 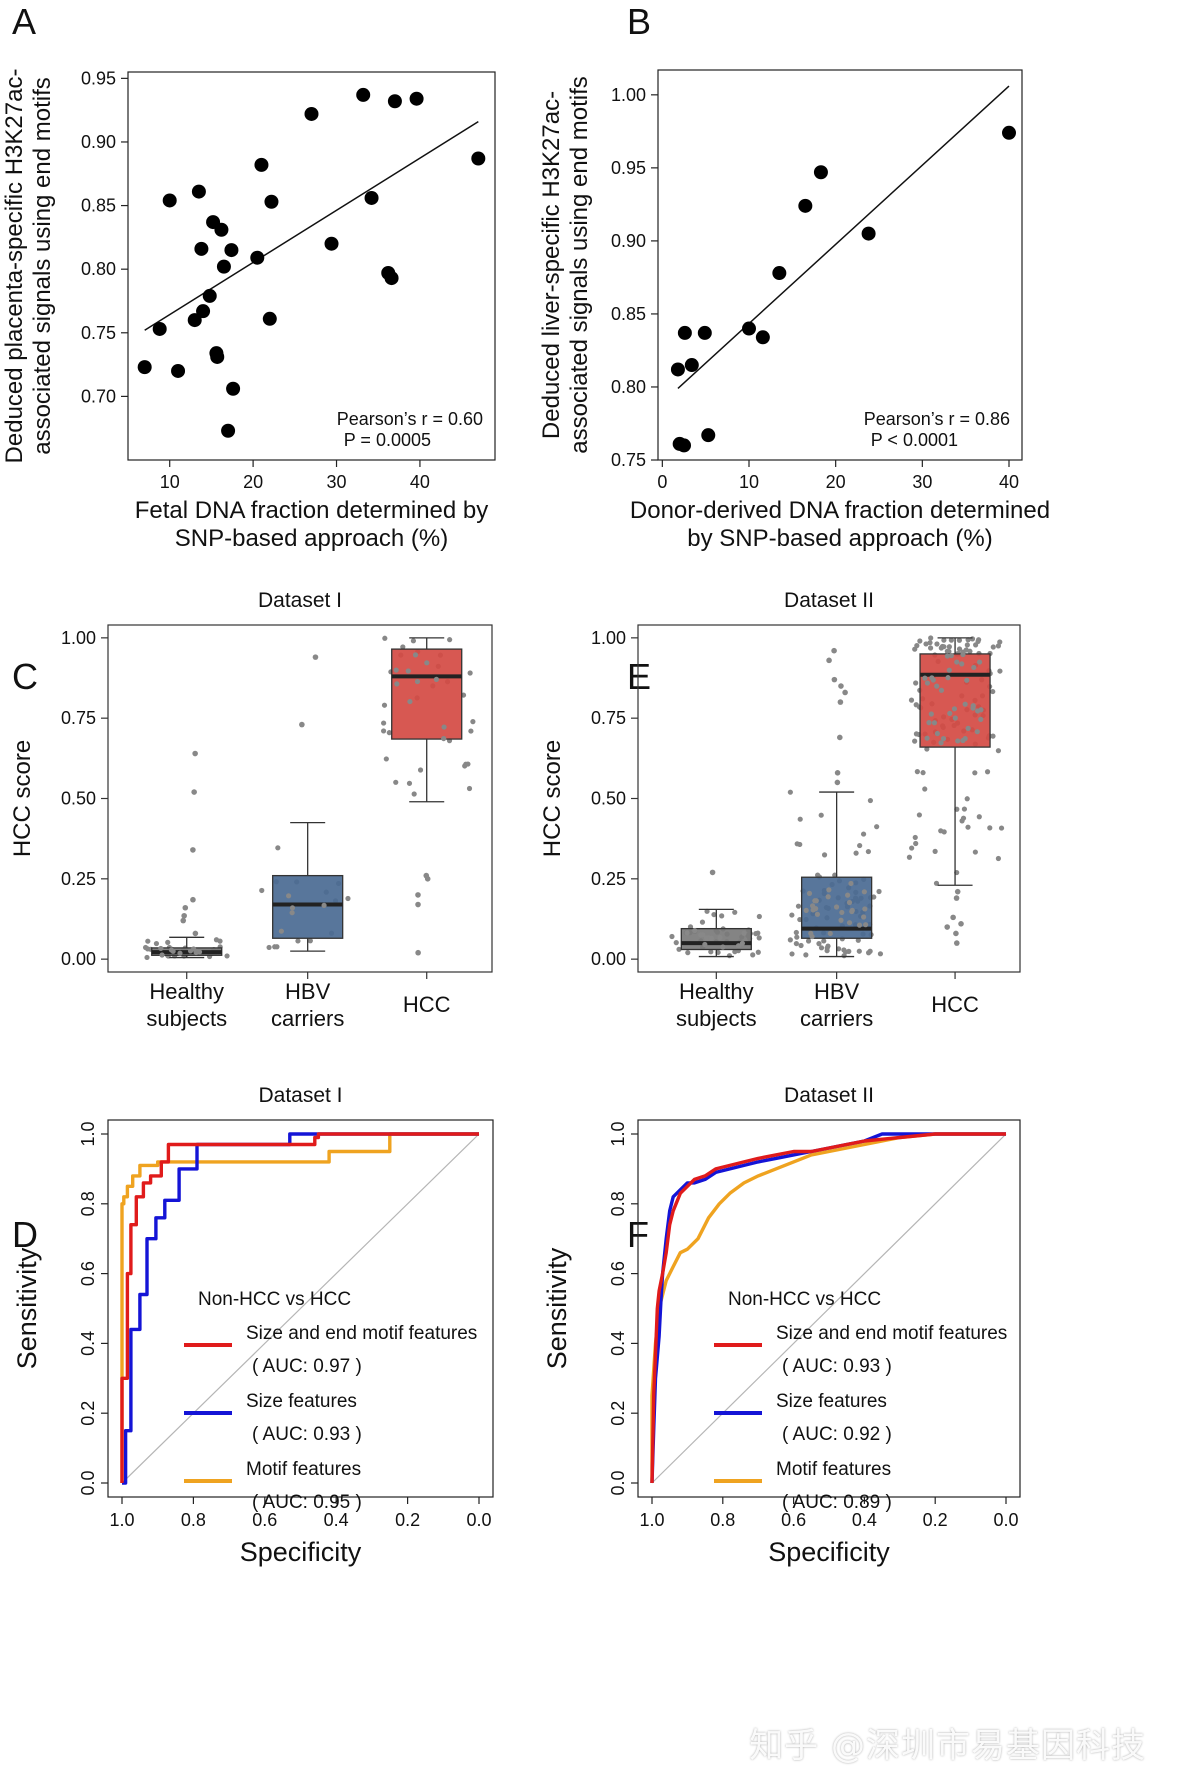 I want to click on x-tick-label: 0.4, so click(x=336, y=1520).